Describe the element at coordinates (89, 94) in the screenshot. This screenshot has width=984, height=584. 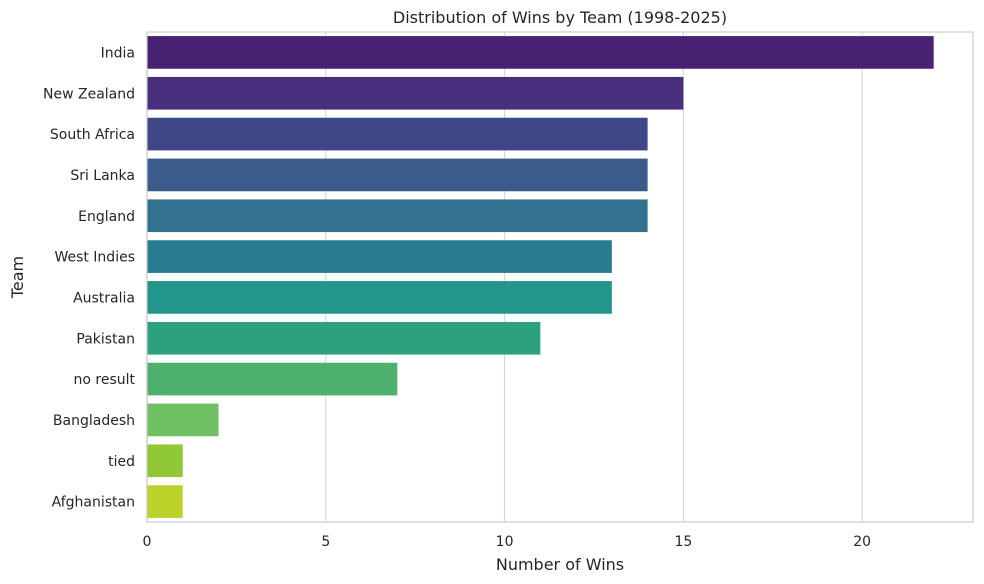
I see `y-tick-label: New Zealand` at that location.